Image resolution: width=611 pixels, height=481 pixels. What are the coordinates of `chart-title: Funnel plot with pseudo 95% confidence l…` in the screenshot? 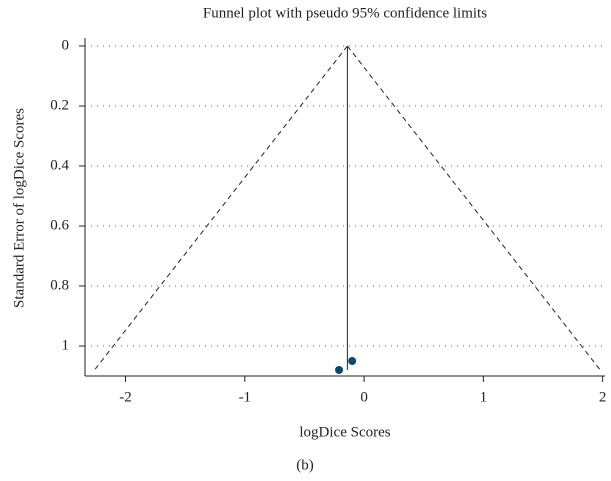 It's located at (345, 13).